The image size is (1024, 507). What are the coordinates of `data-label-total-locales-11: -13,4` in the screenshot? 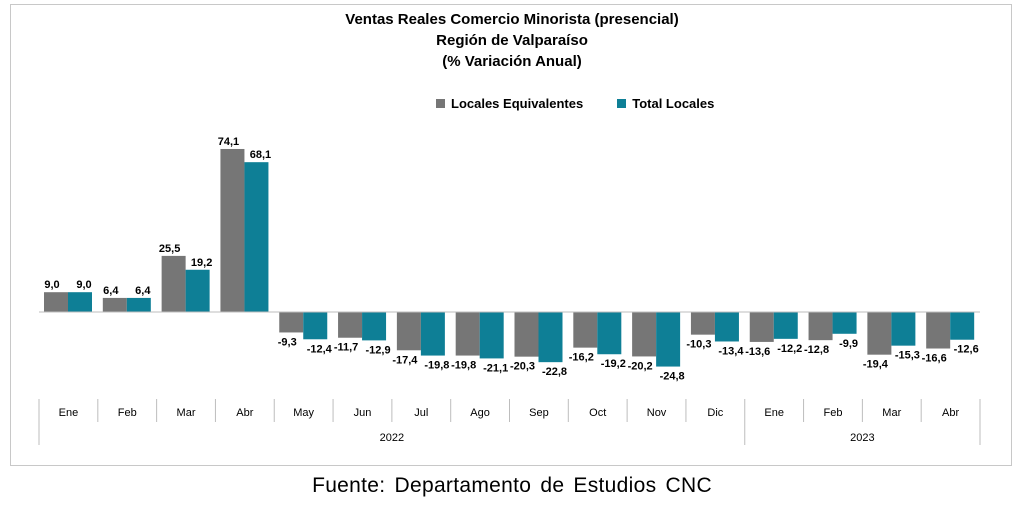 It's located at (731, 351).